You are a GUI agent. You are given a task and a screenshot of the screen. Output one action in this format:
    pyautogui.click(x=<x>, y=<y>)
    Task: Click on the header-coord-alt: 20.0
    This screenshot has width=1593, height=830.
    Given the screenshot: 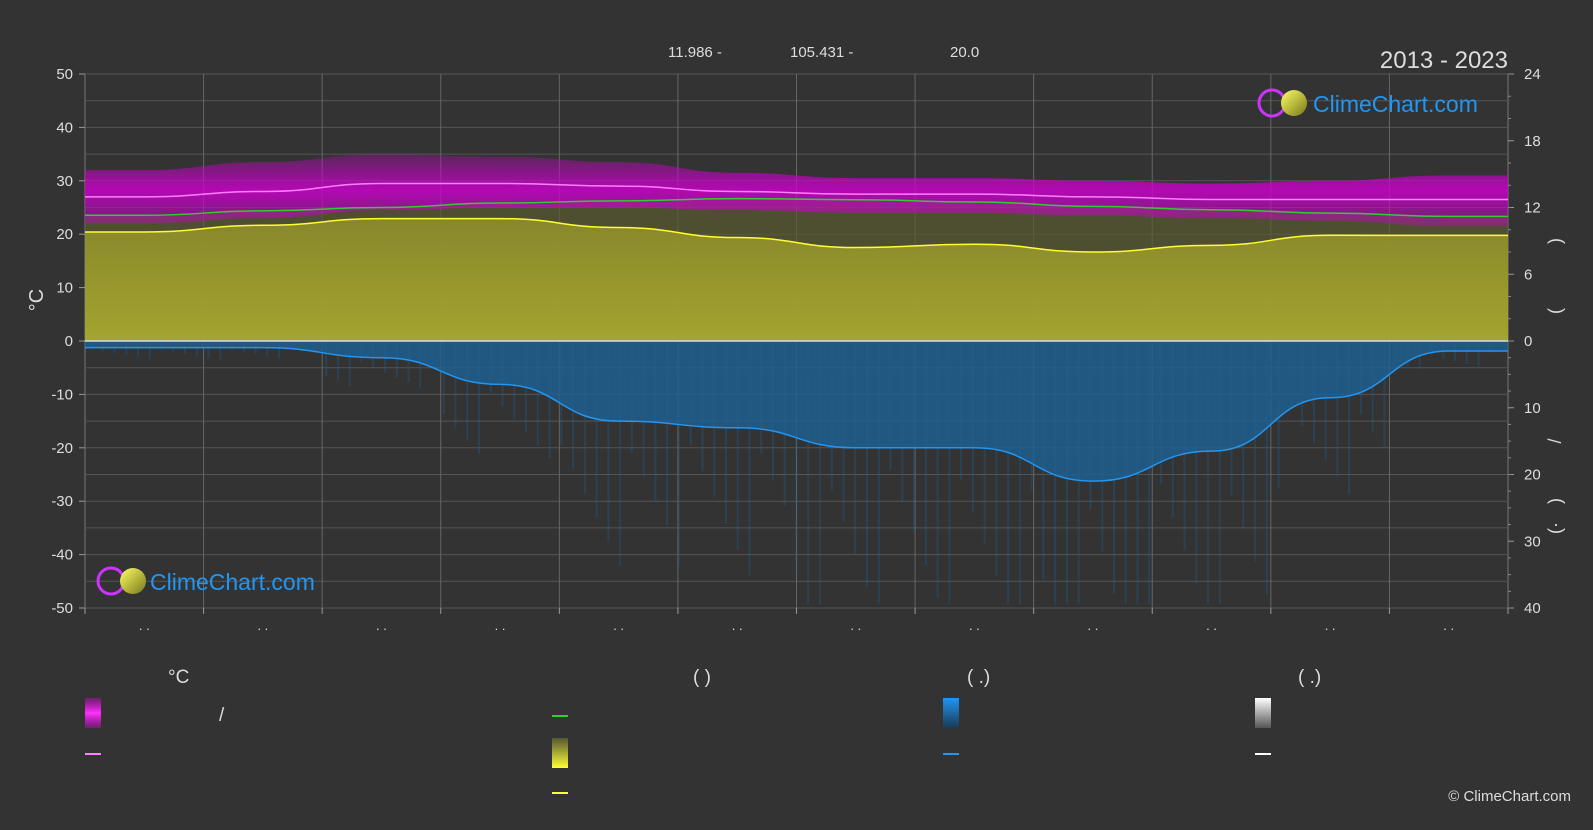 What is the action you would take?
    pyautogui.click(x=964, y=52)
    